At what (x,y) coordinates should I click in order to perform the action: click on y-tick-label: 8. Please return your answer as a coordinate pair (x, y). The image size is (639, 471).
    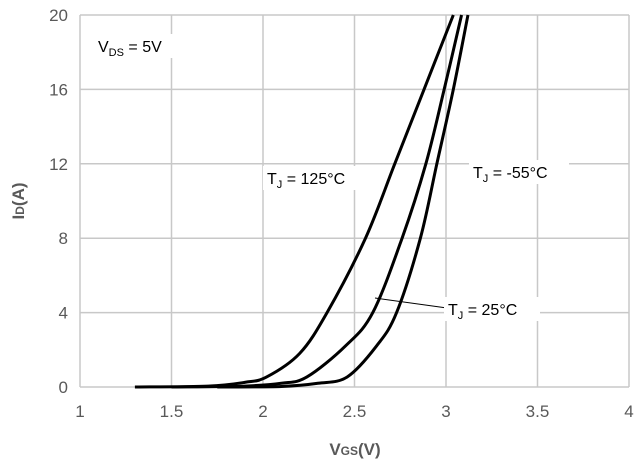
    Looking at the image, I should click on (63, 238).